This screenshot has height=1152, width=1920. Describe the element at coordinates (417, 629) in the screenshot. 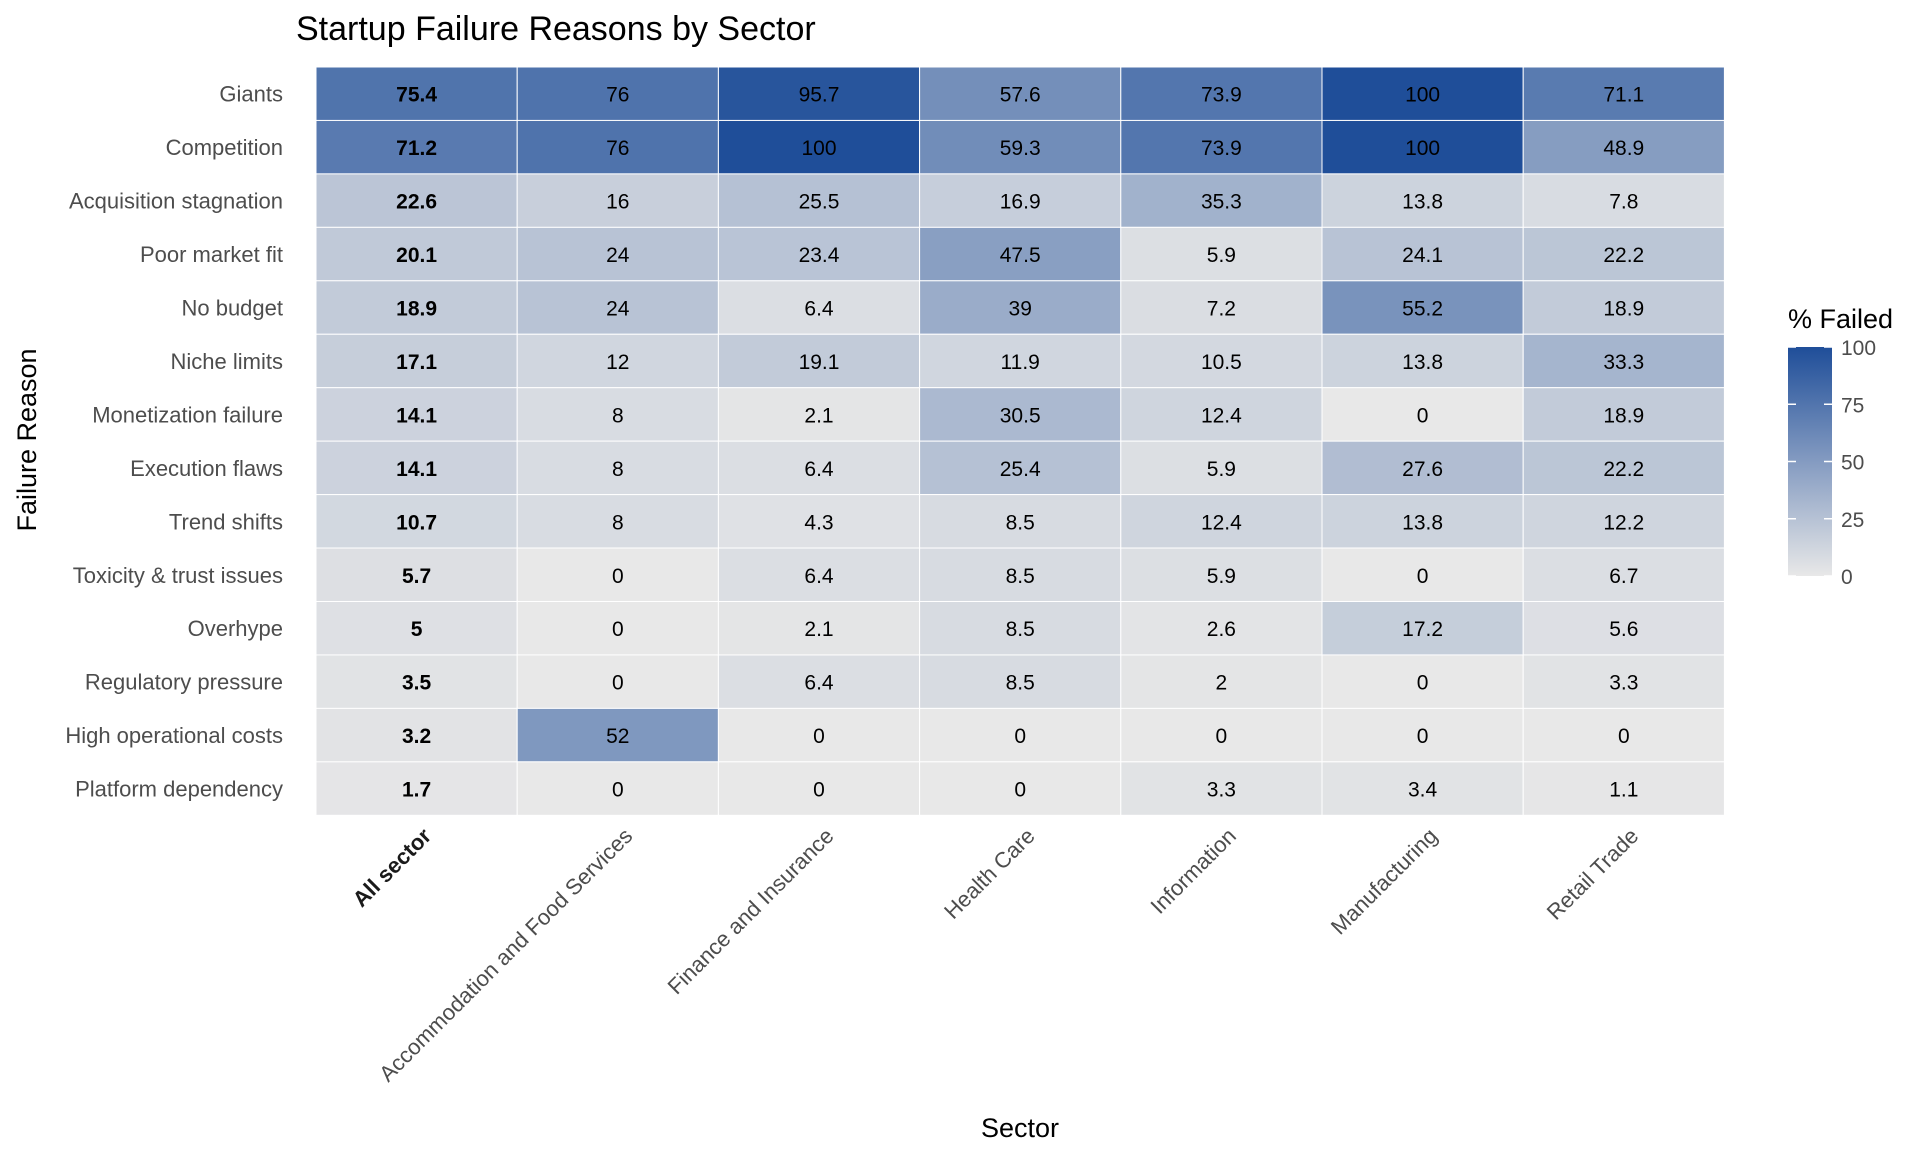

I see `cell-value-label: 5` at that location.